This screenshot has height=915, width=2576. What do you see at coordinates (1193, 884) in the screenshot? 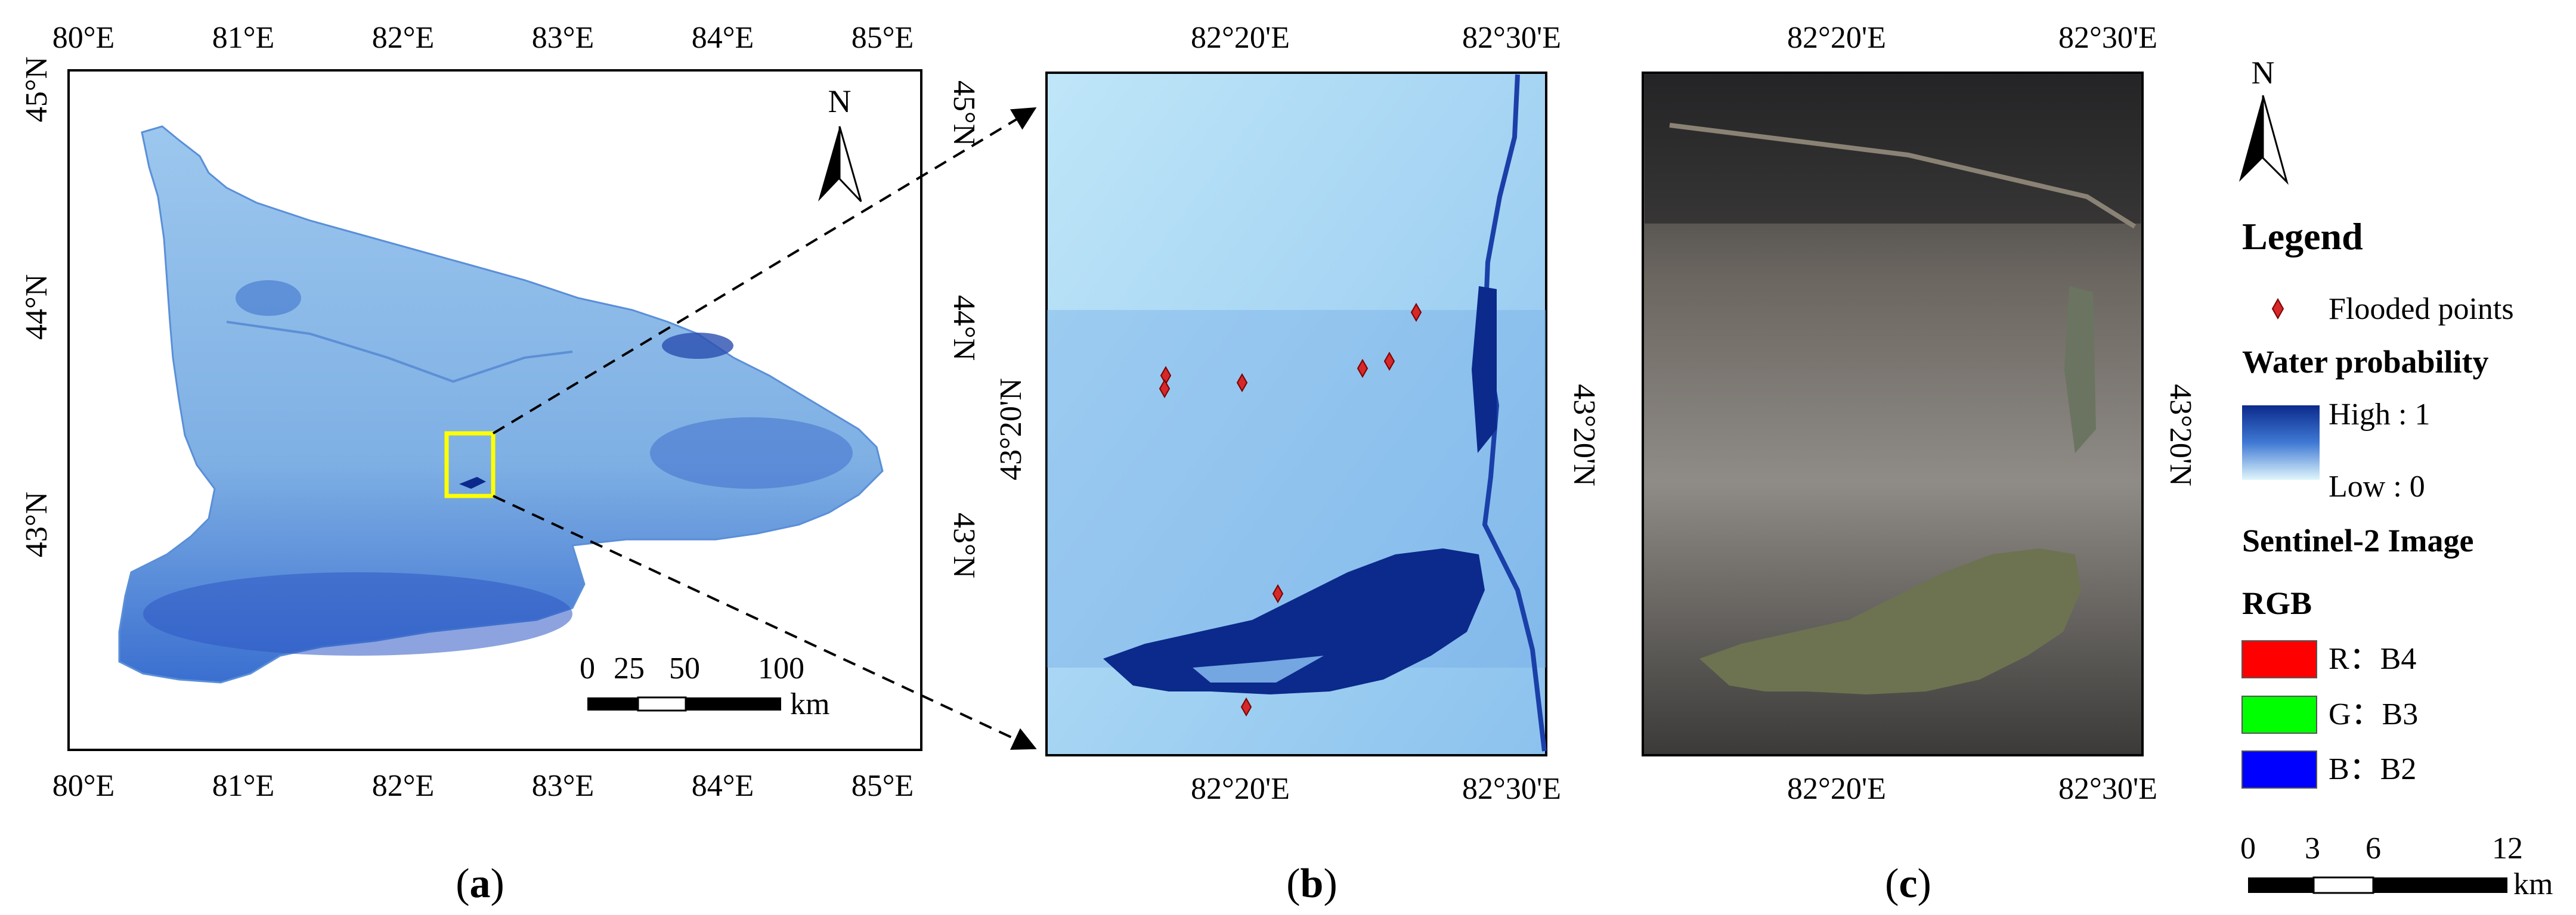
I see `captions: (a) (b) (c)` at bounding box center [1193, 884].